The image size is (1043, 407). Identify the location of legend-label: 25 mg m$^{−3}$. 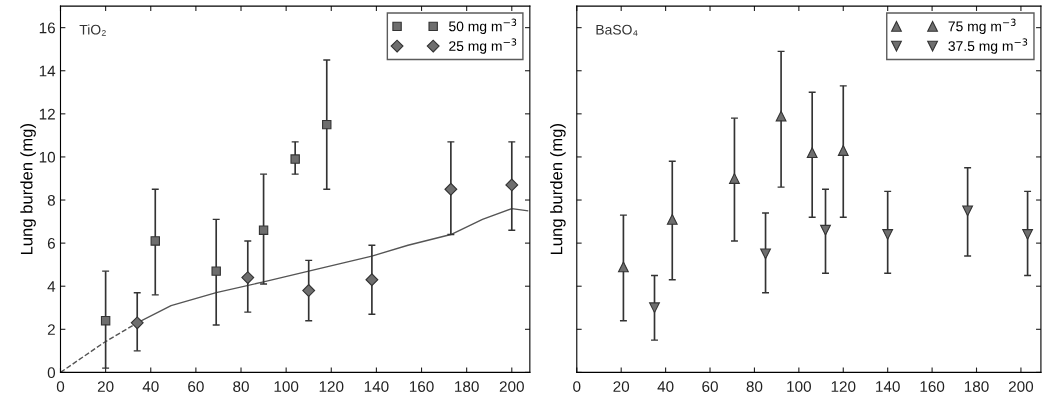
(483, 46).